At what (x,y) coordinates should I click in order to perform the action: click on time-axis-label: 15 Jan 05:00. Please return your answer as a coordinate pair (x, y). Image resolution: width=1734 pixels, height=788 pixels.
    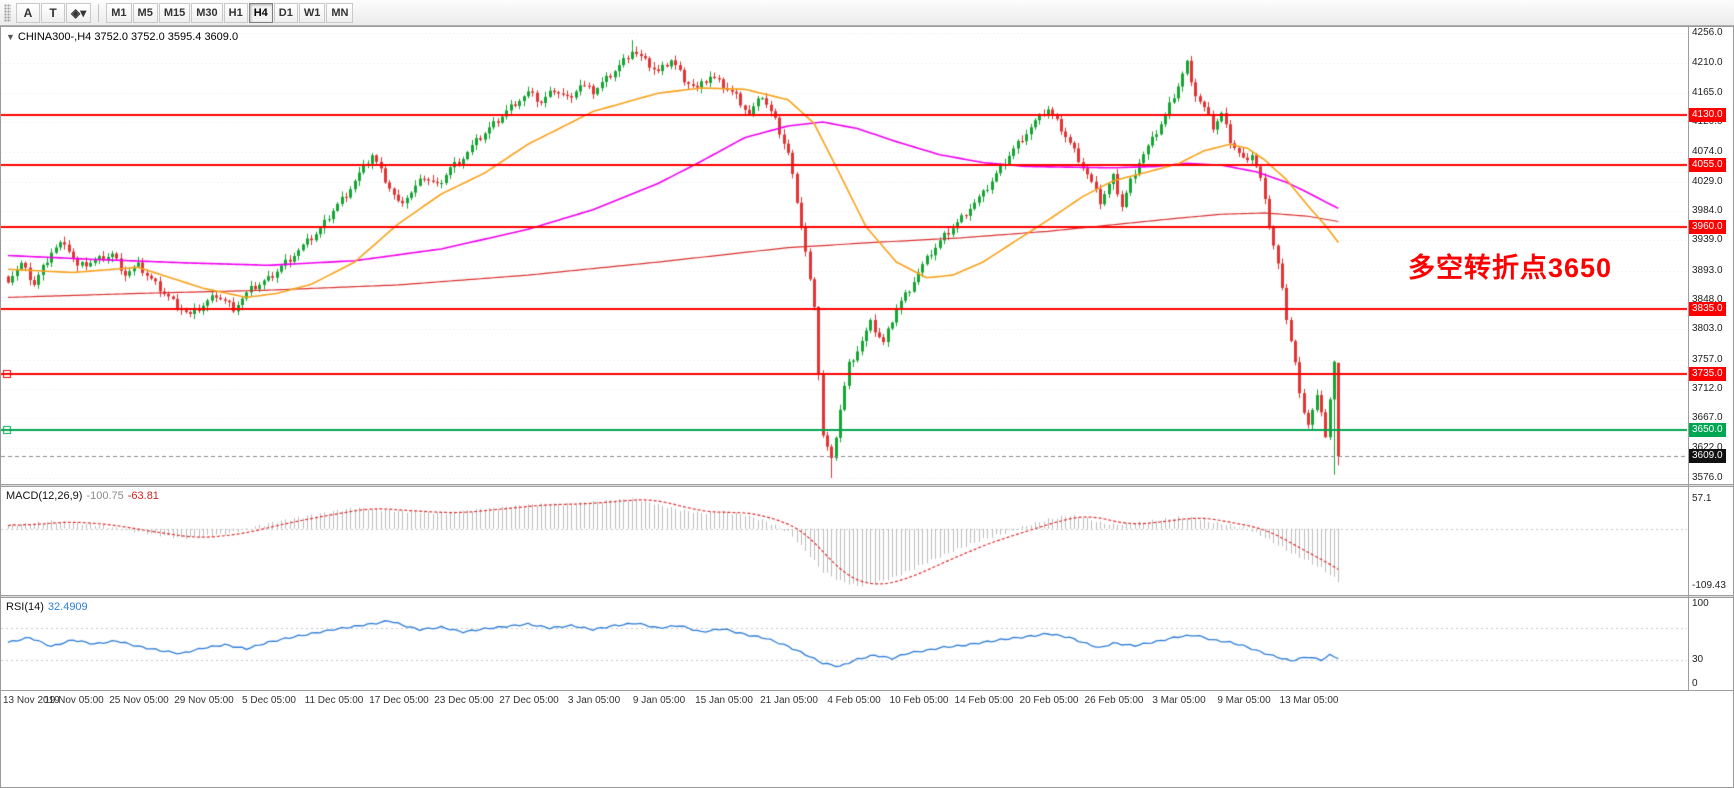
    Looking at the image, I should click on (724, 700).